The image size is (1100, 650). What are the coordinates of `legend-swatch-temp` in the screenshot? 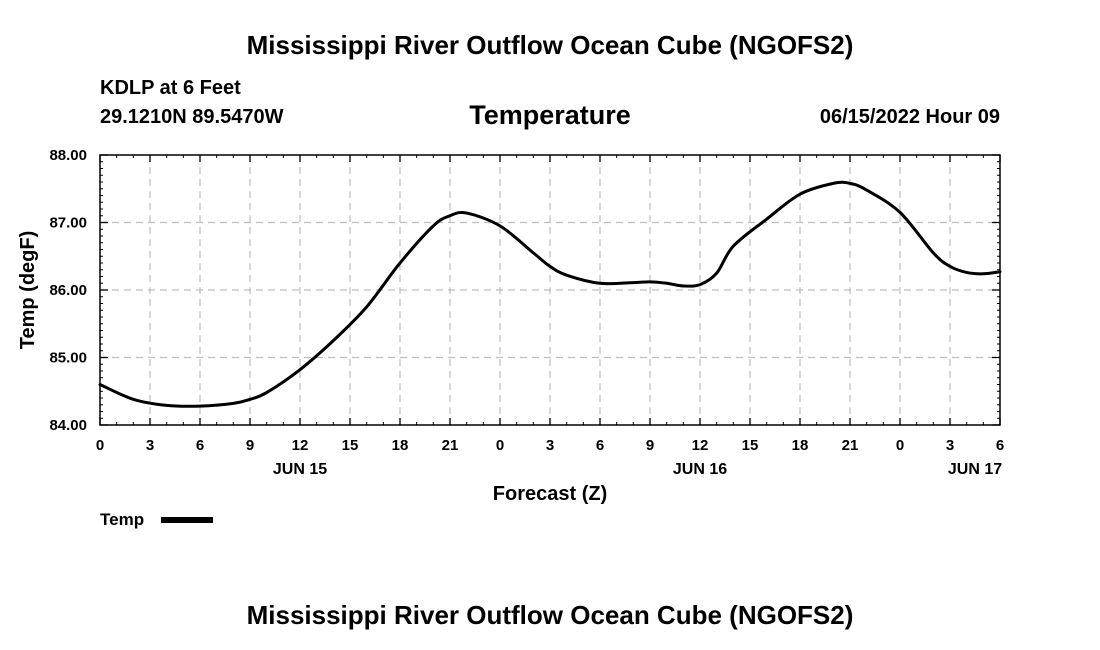 It's located at (187, 520).